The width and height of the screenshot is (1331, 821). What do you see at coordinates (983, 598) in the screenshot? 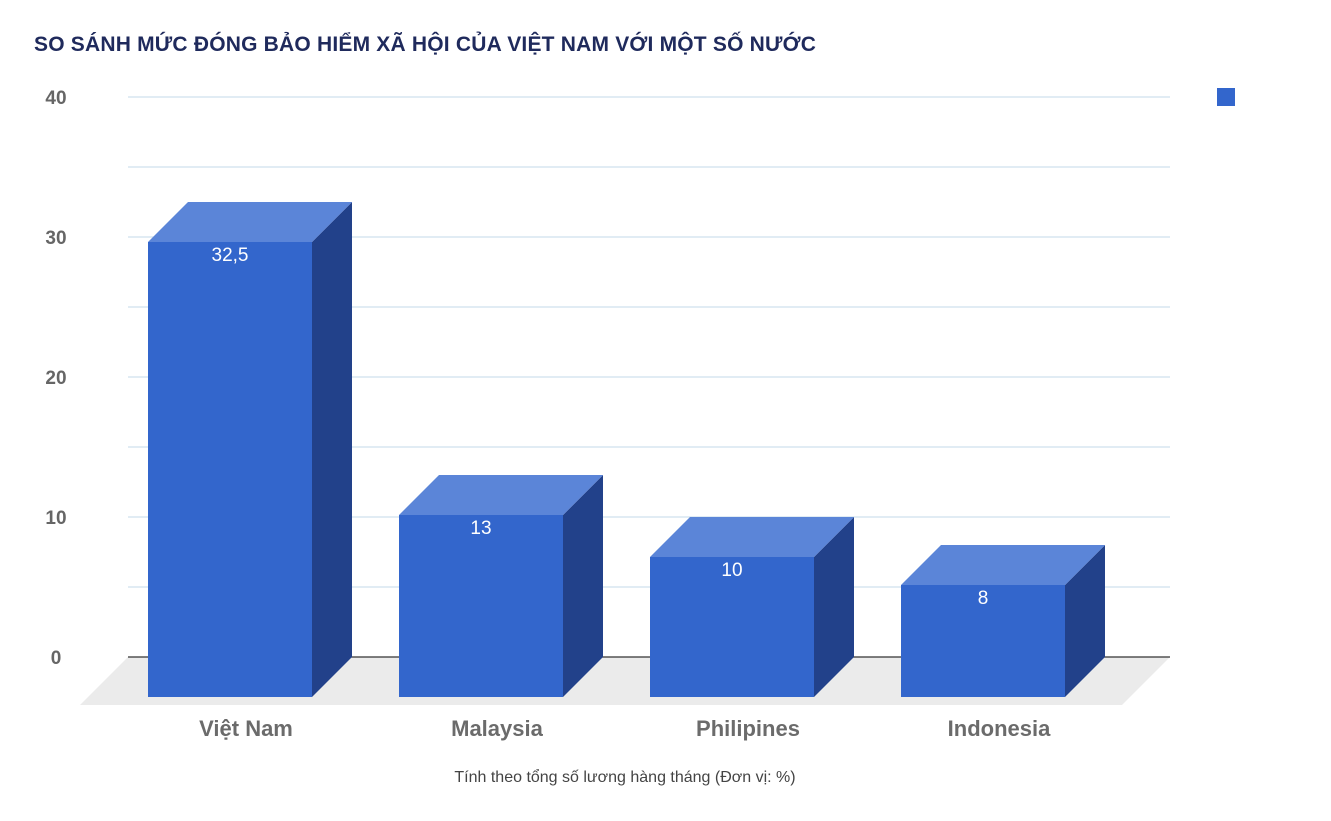
I see `data-label: 8` at bounding box center [983, 598].